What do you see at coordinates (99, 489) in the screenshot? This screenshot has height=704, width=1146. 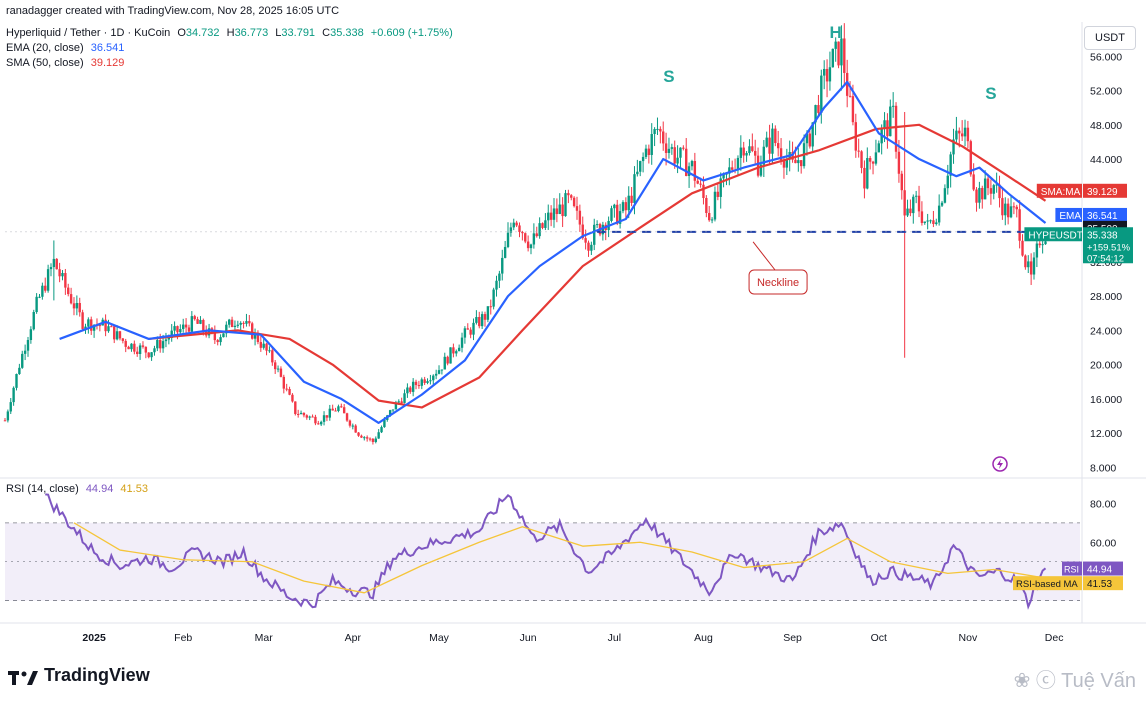 I see `rsi-legend-value: 44.94` at bounding box center [99, 489].